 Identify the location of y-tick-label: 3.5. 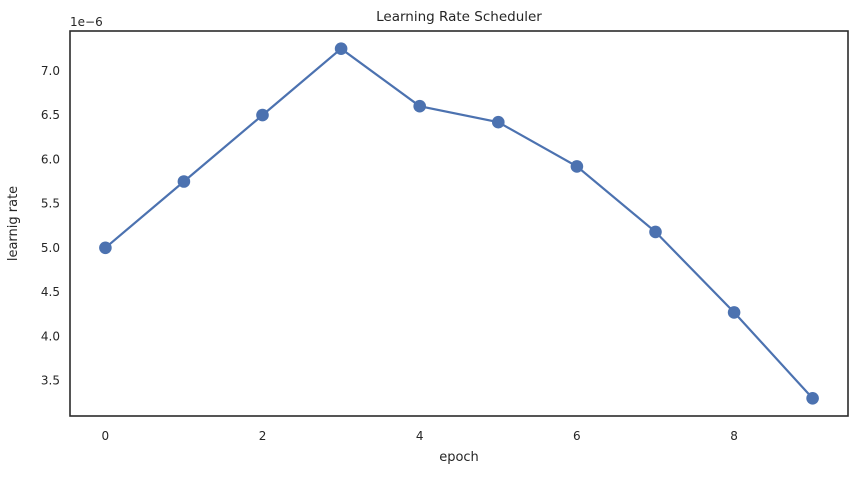
(50, 381).